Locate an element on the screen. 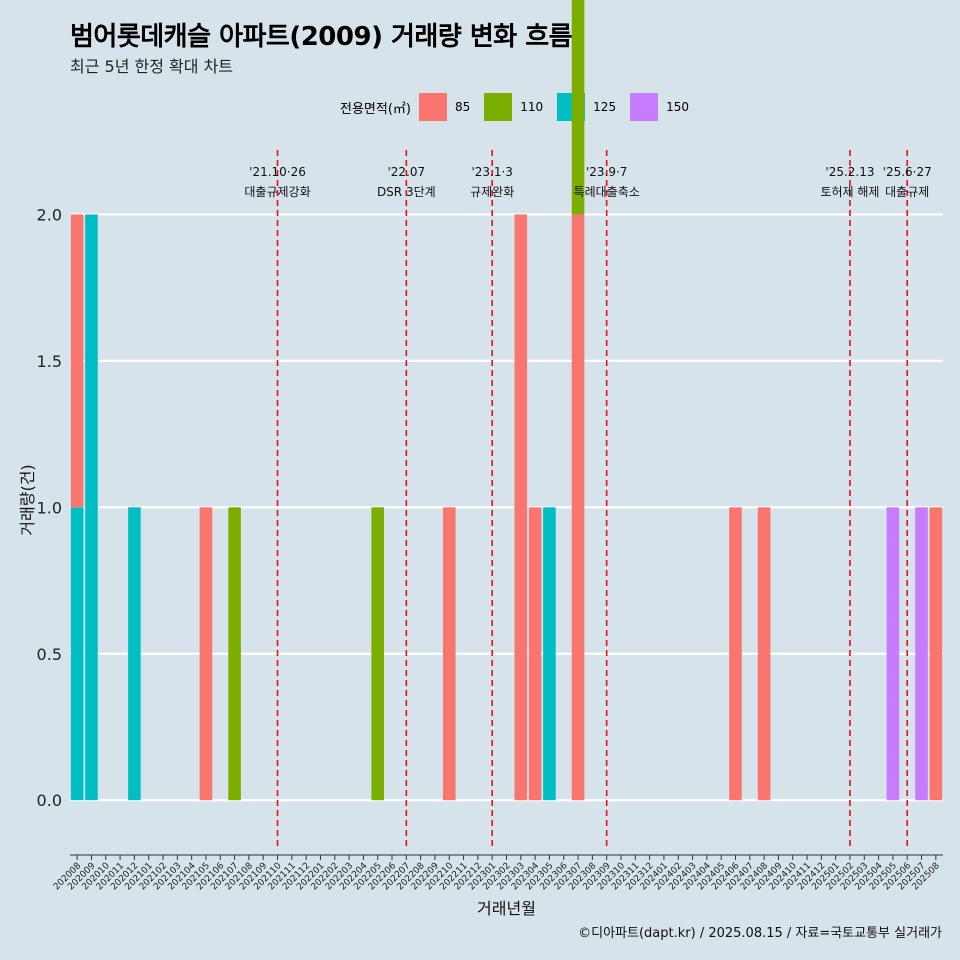  event-date-label: '25.2.13 is located at coordinates (849, 172).